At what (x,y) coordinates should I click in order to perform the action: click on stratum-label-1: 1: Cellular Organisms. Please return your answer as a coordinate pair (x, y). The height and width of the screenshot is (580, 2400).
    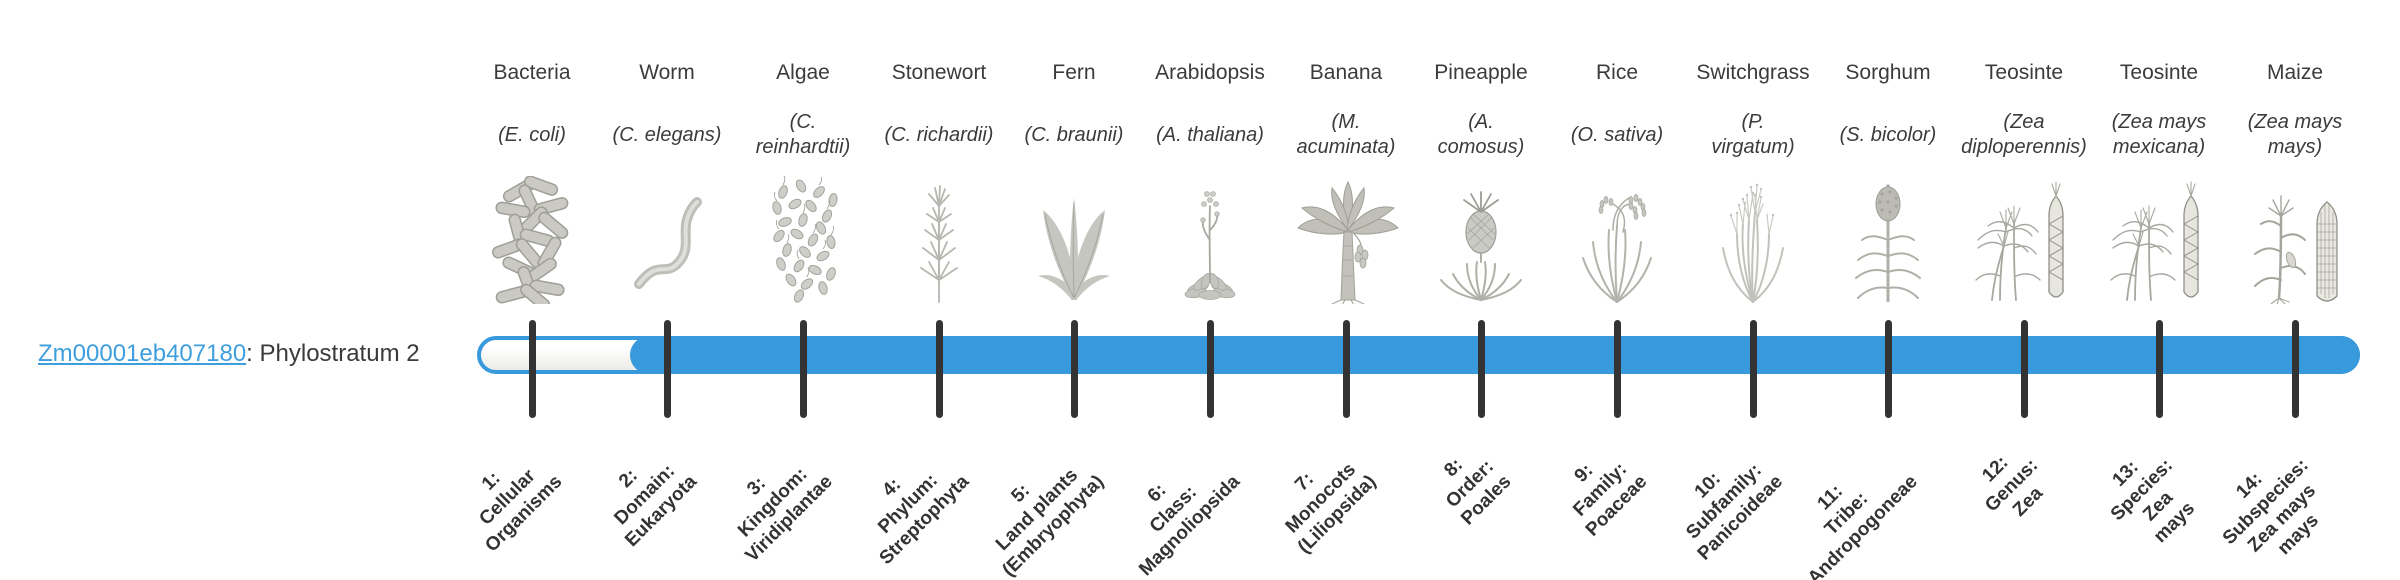
    Looking at the image, I should click on (521, 511).